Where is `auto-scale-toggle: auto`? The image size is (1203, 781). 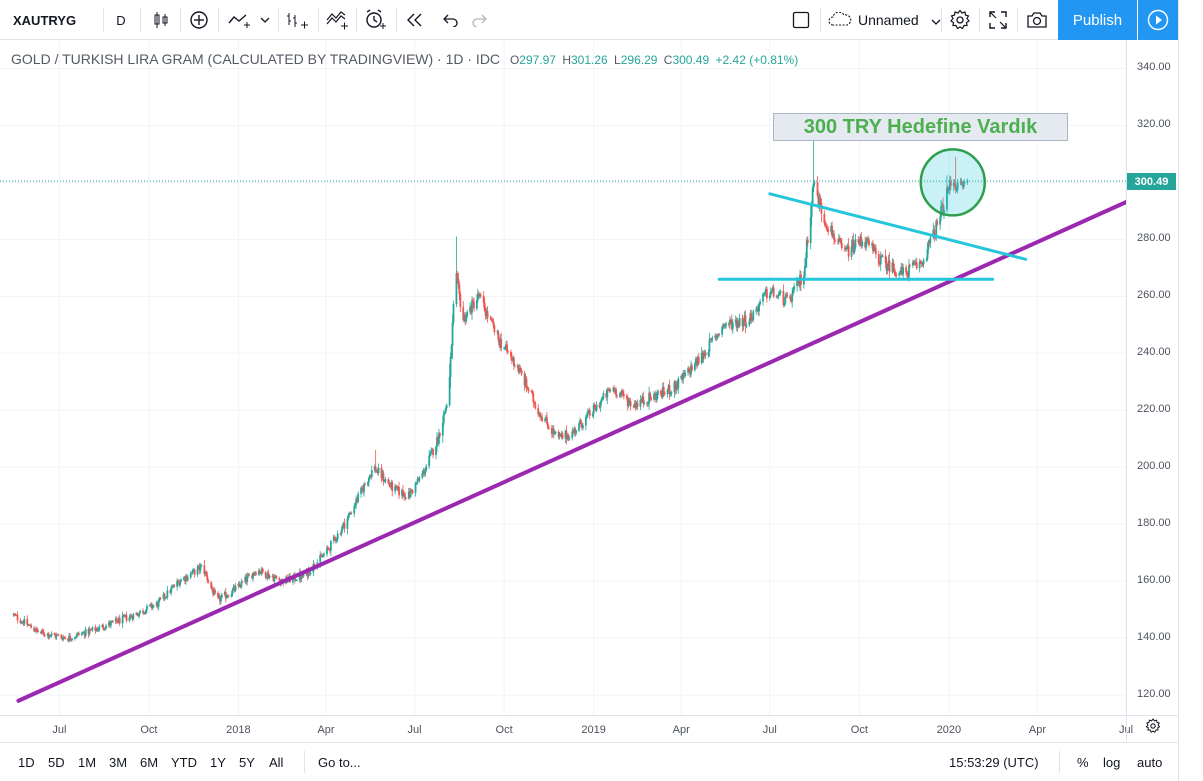
auto-scale-toggle: auto is located at coordinates (1150, 762).